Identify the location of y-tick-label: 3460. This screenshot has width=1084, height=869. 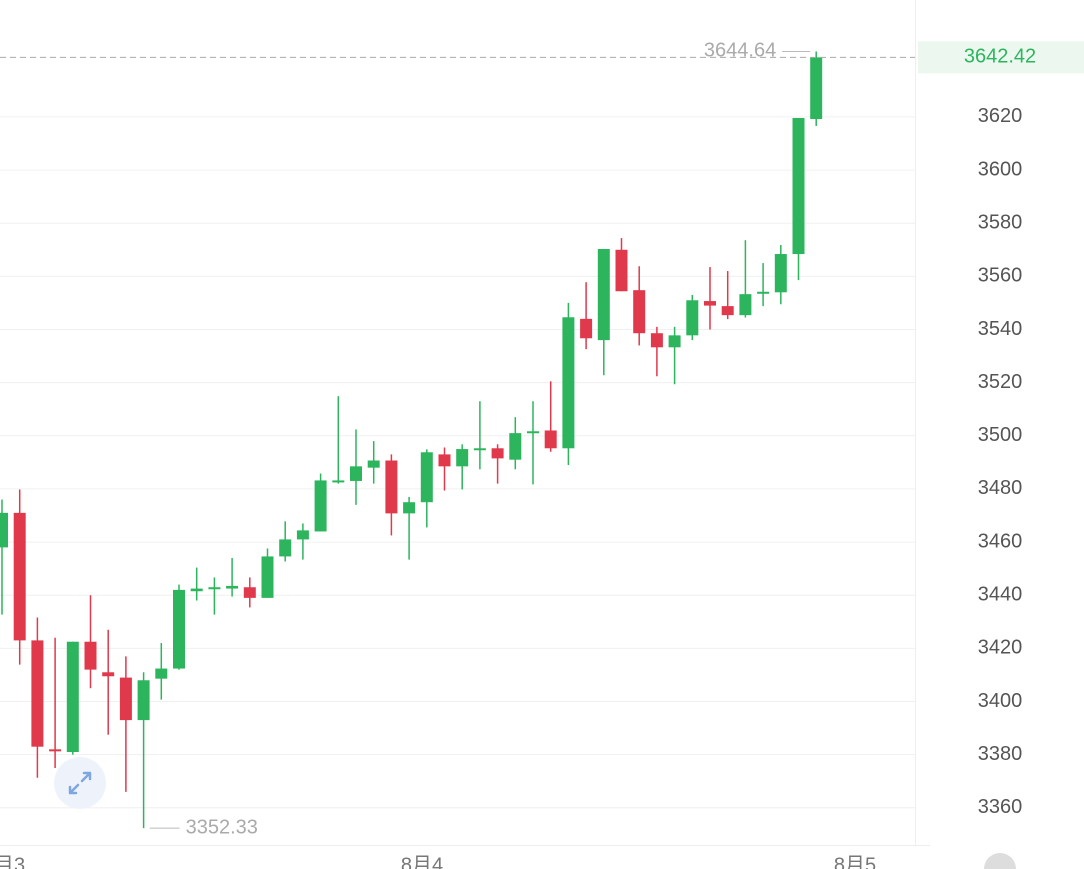
(1000, 541).